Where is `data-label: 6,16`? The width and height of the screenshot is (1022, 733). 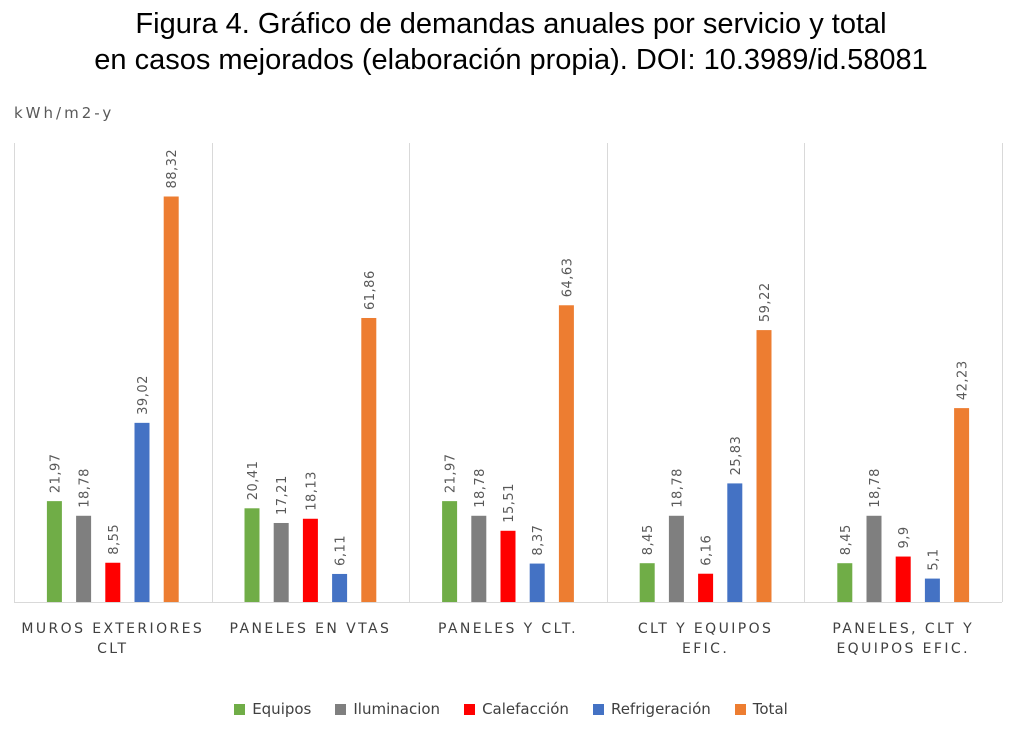 data-label: 6,16 is located at coordinates (707, 550).